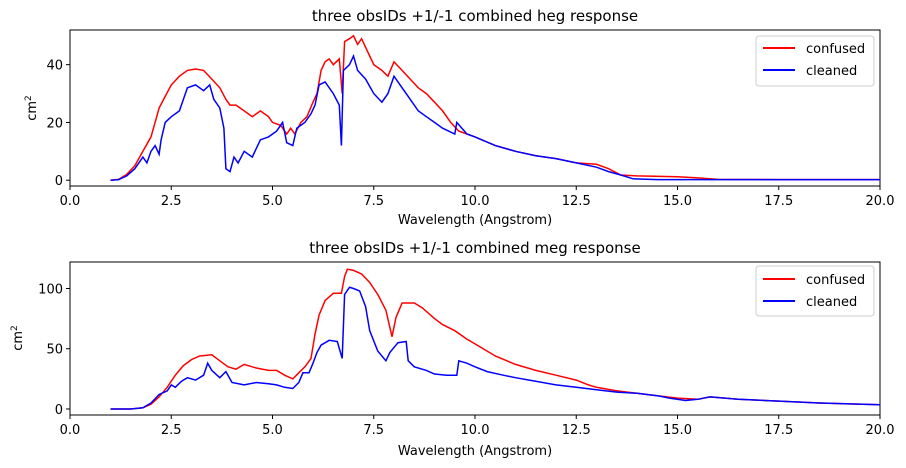 Image resolution: width=906 pixels, height=468 pixels. Describe the element at coordinates (475, 16) in the screenshot. I see `chart-title: three obsIDs +1/-1 combined heg response` at that location.